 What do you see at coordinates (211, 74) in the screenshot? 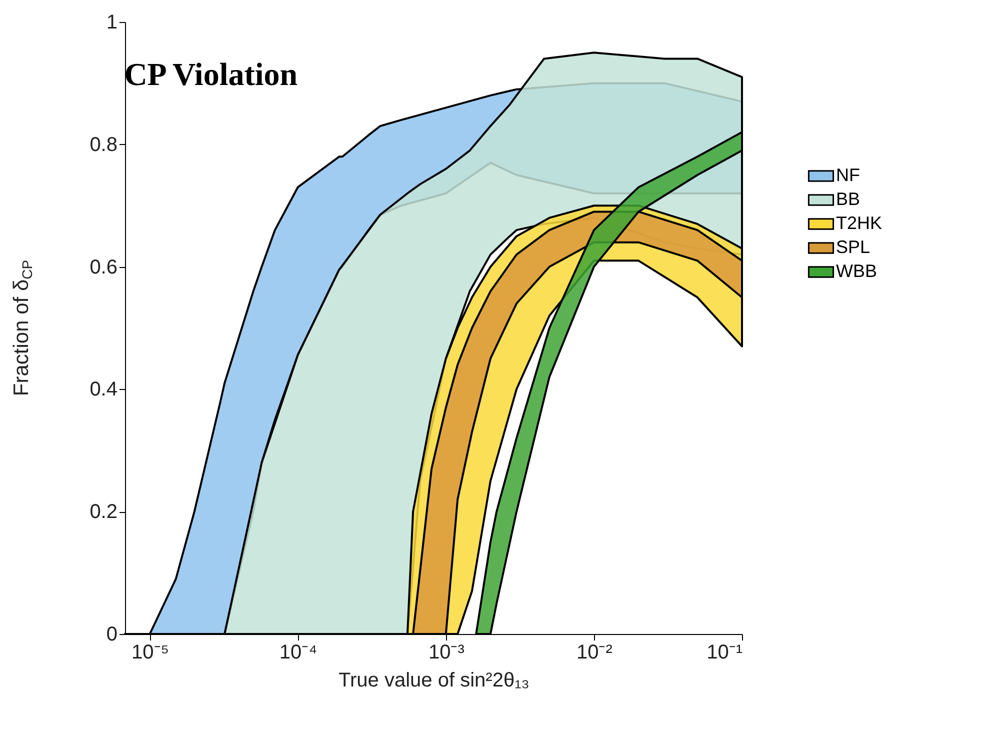
I see `text: CP Violation` at bounding box center [211, 74].